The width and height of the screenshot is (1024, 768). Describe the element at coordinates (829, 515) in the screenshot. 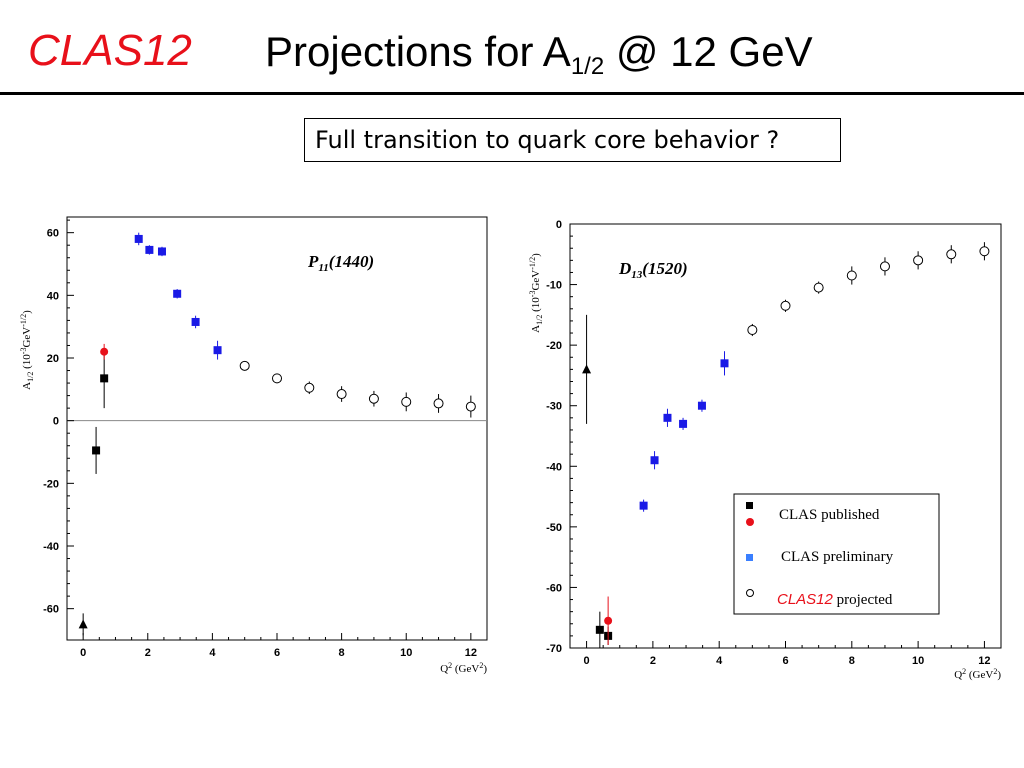

I see `legend-label-published: CLAS published` at that location.